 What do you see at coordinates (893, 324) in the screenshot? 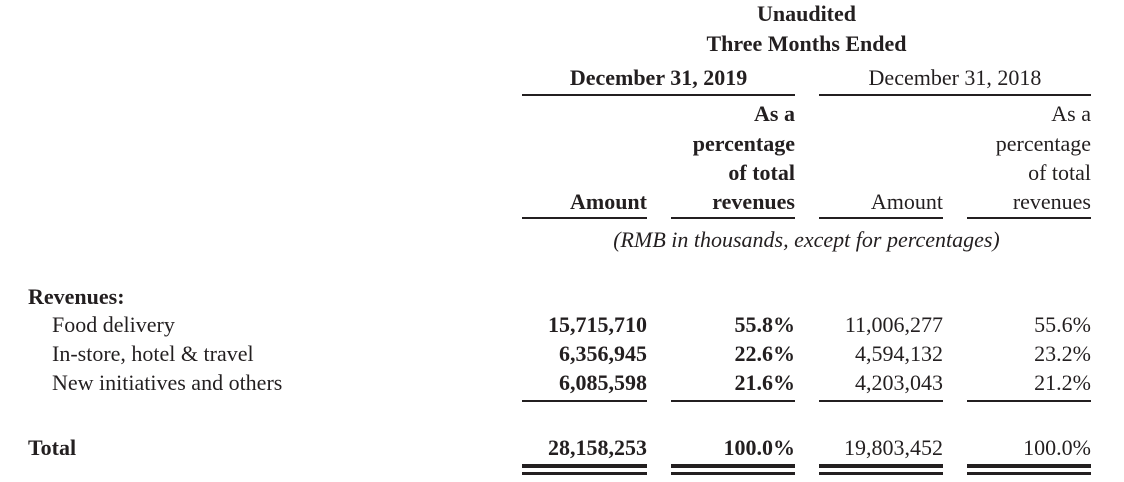
I see `amount-2018: 11,006,277` at bounding box center [893, 324].